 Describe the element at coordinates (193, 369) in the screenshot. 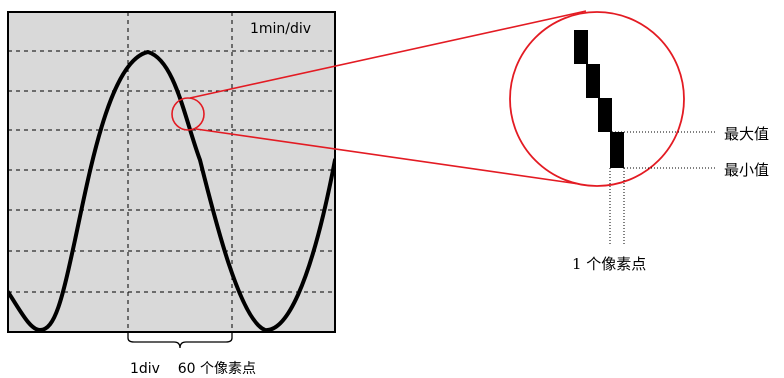

I see `division-caption: 1div 60 个像素点` at that location.